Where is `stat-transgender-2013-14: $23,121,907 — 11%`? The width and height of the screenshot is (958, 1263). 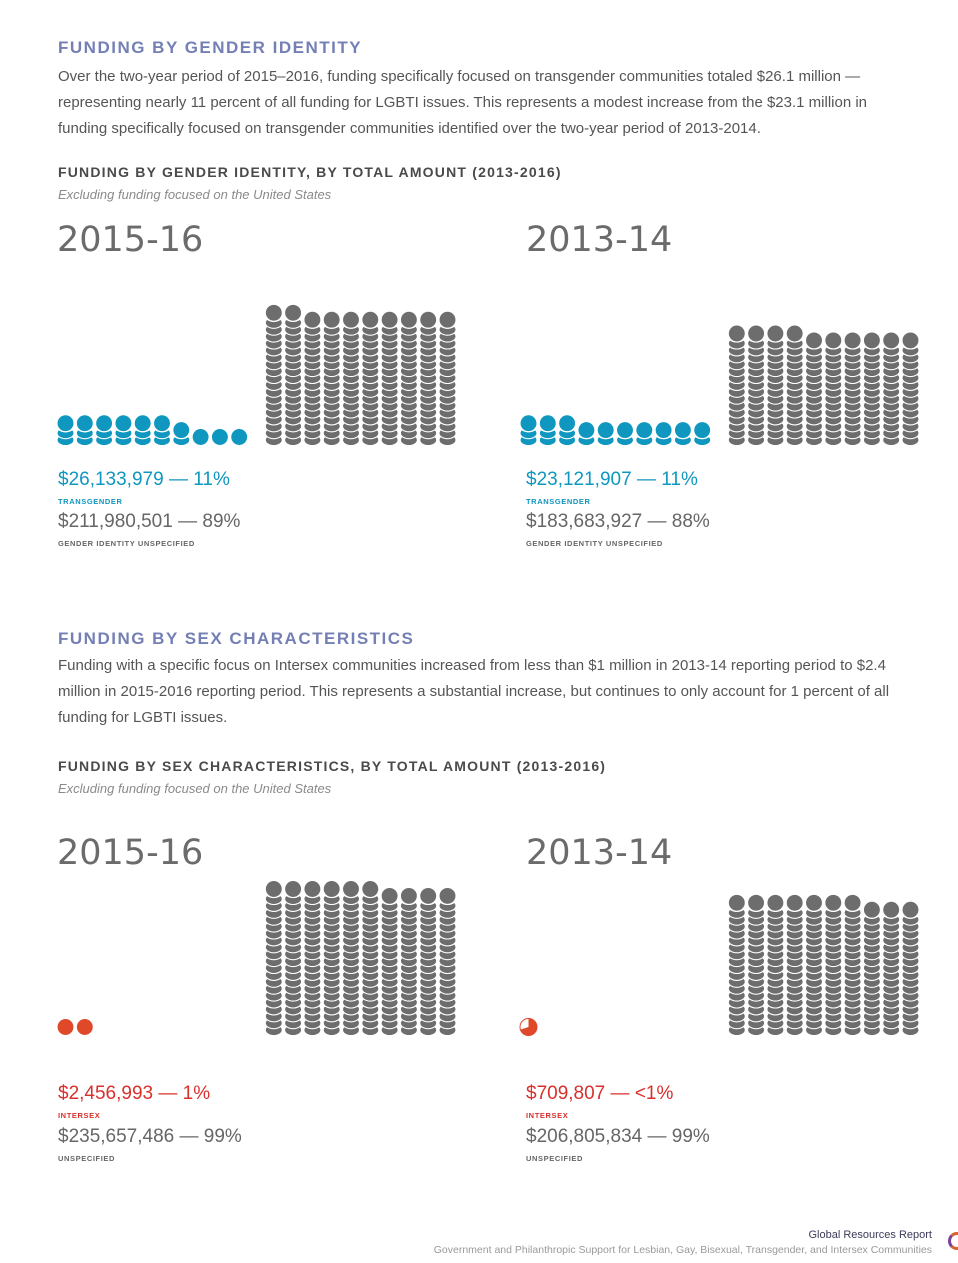 stat-transgender-2013-14: $23,121,907 — 11% is located at coordinates (612, 479).